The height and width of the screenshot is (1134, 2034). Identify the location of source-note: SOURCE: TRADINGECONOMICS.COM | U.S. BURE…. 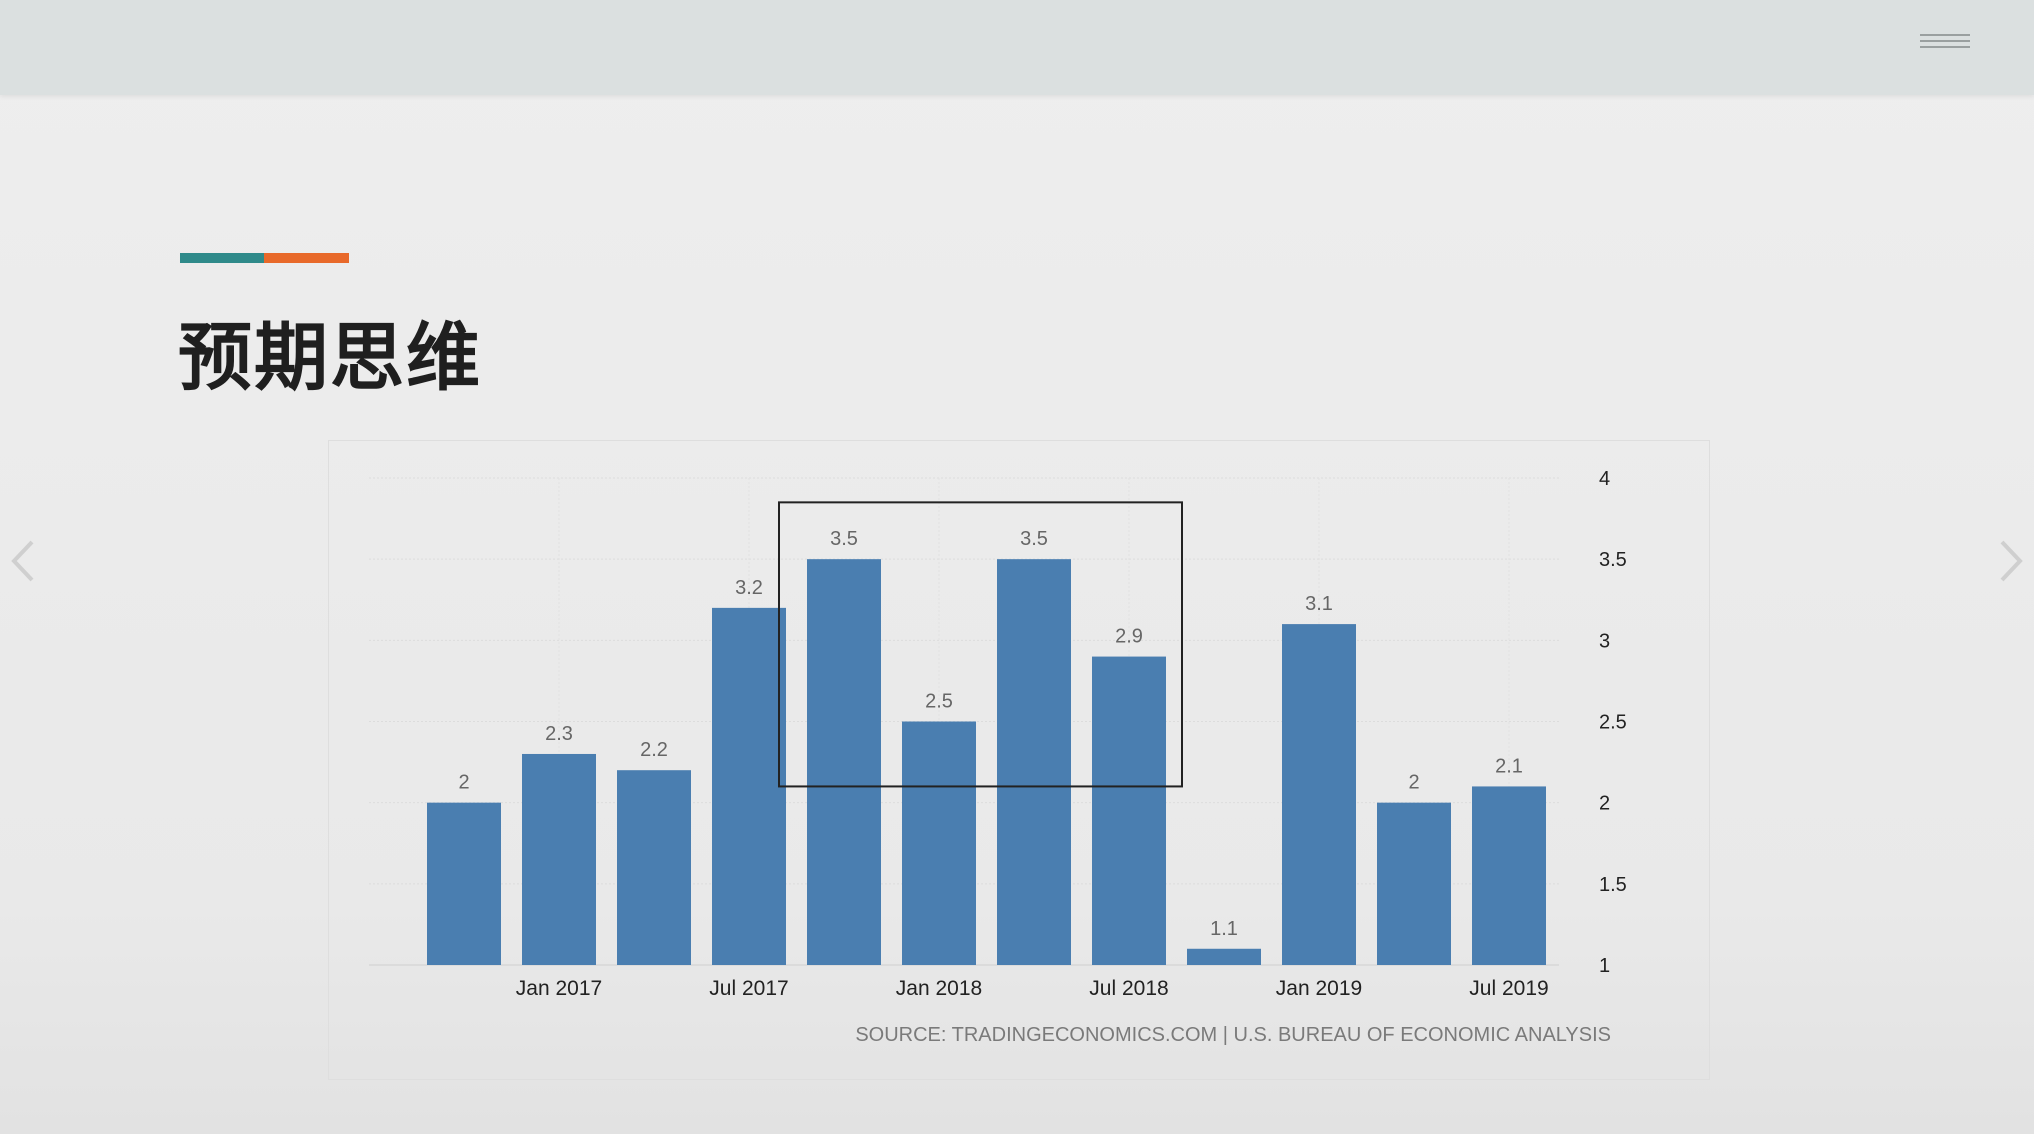
(1233, 1035).